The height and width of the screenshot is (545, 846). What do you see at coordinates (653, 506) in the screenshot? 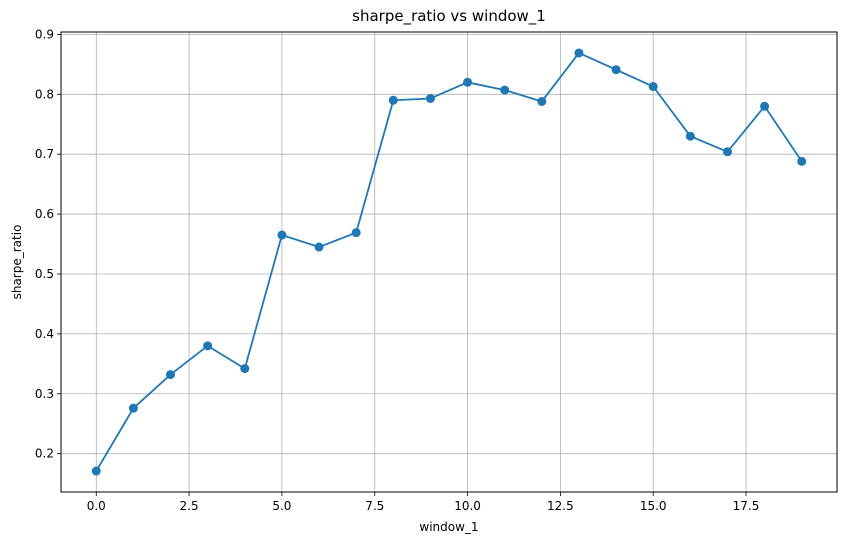
I see `x-tick-label: 15.0` at bounding box center [653, 506].